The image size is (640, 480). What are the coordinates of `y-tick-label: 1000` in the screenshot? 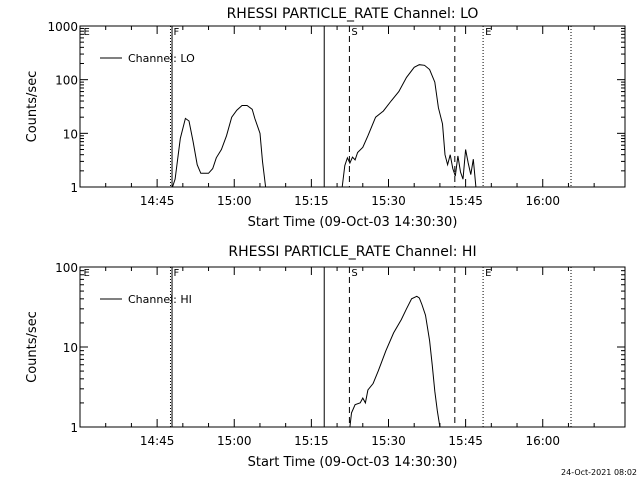 It's located at (62, 27).